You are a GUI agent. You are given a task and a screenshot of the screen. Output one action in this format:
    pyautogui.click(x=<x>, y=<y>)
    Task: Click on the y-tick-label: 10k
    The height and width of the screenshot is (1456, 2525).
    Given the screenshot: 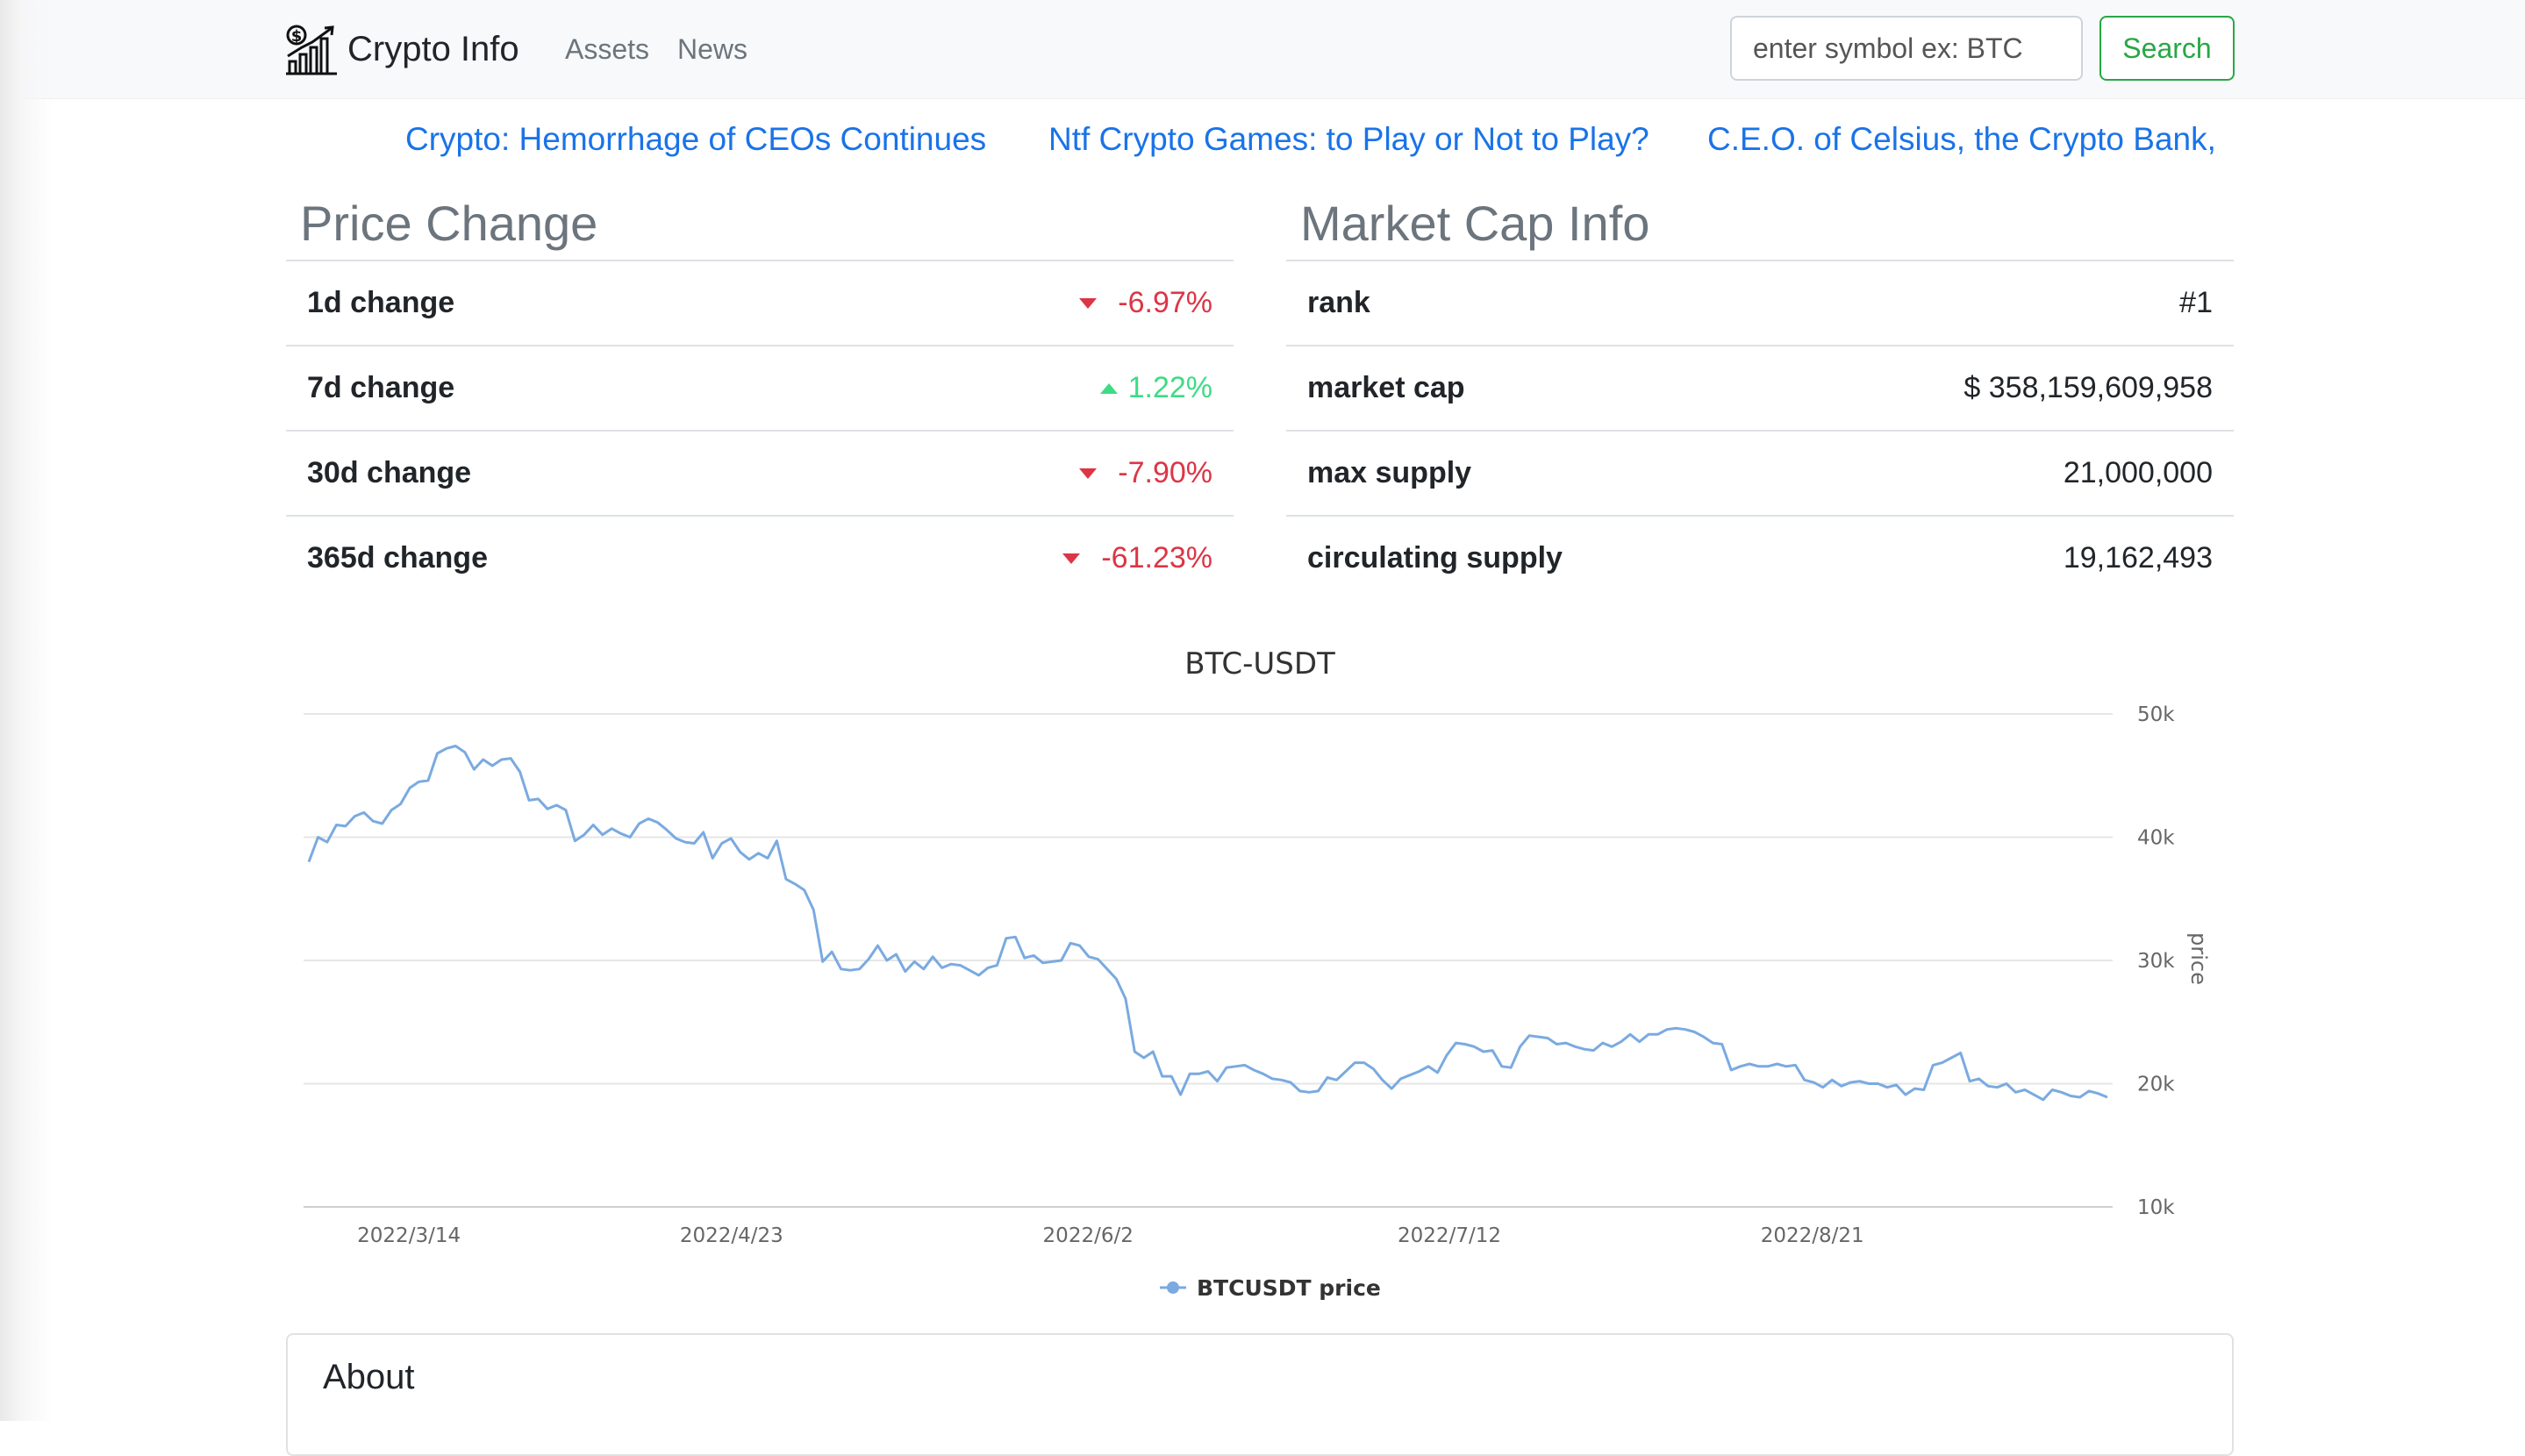 What is the action you would take?
    pyautogui.click(x=2156, y=1207)
    